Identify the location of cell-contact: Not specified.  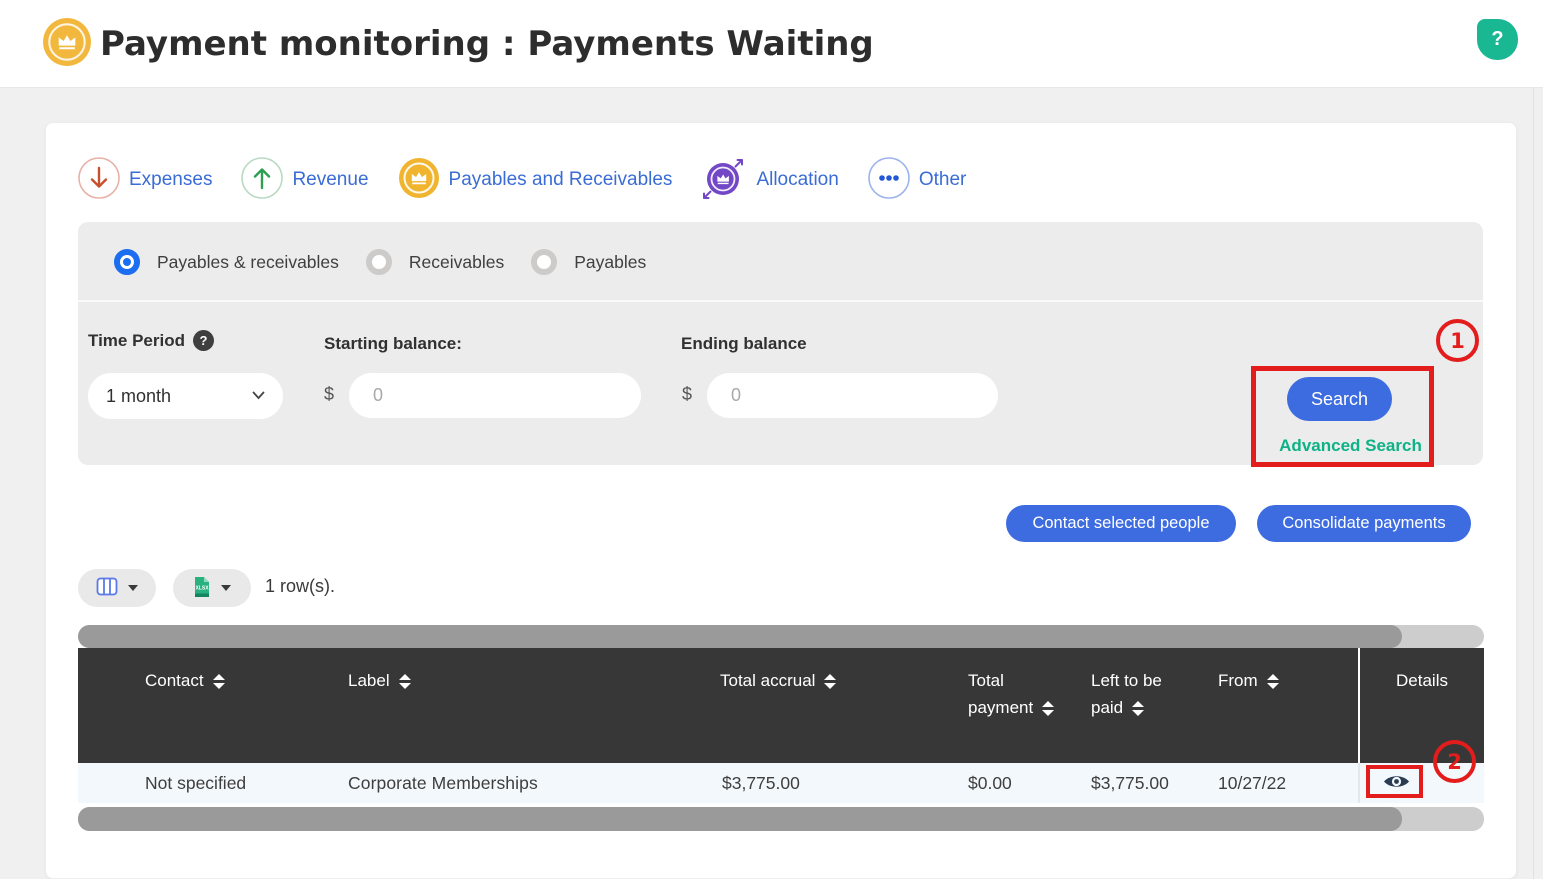
(196, 782).